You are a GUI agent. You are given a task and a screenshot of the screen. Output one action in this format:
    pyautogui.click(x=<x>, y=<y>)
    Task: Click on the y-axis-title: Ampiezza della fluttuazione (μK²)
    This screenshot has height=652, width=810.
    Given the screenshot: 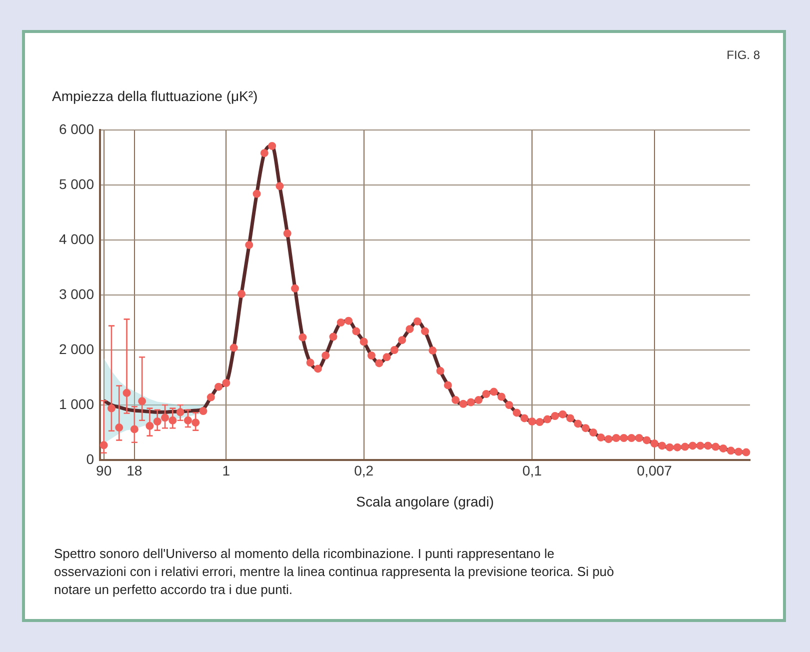 What is the action you would take?
    pyautogui.click(x=155, y=96)
    